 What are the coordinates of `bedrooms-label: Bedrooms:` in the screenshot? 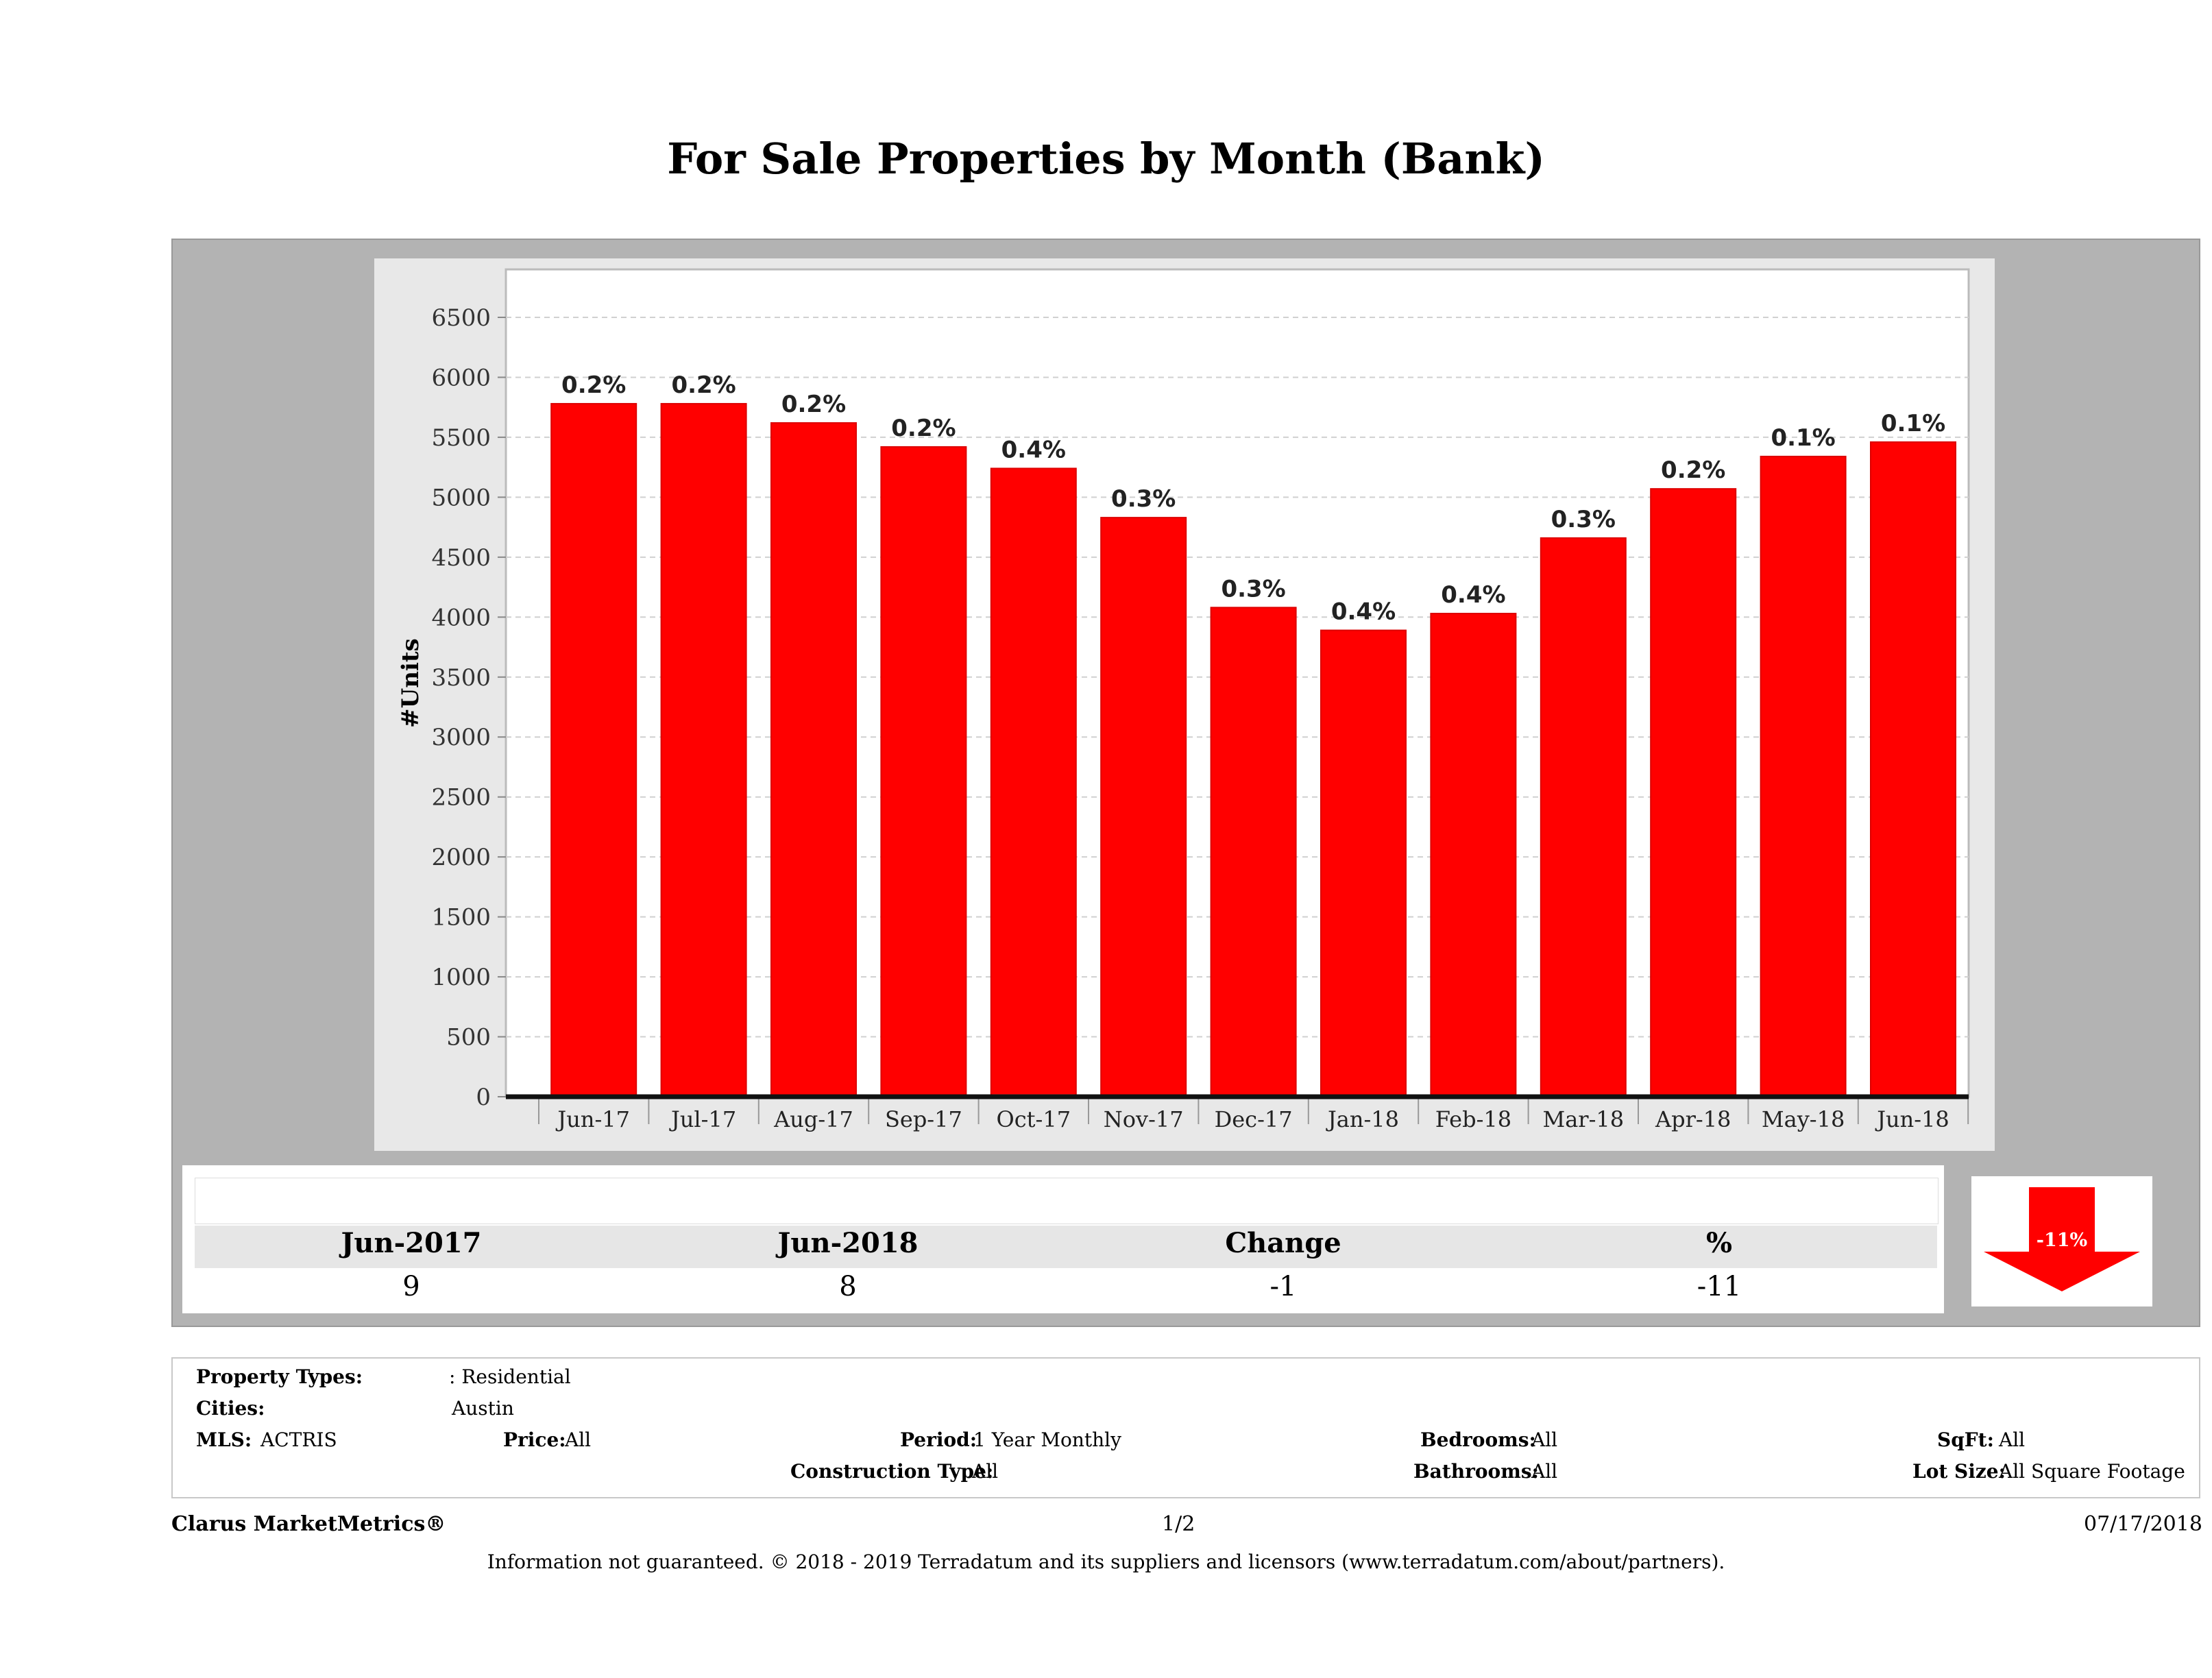 It's located at (1478, 1439).